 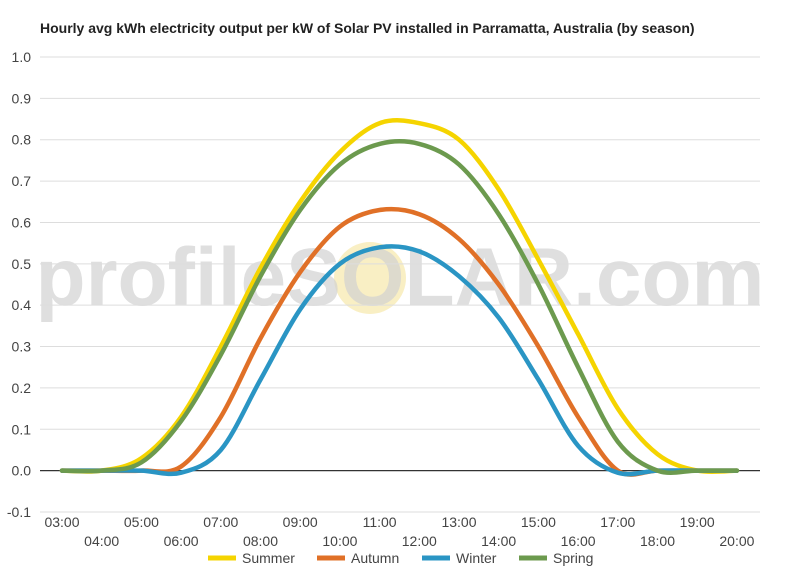 I want to click on x-tick-label: 09:00, so click(x=300, y=522).